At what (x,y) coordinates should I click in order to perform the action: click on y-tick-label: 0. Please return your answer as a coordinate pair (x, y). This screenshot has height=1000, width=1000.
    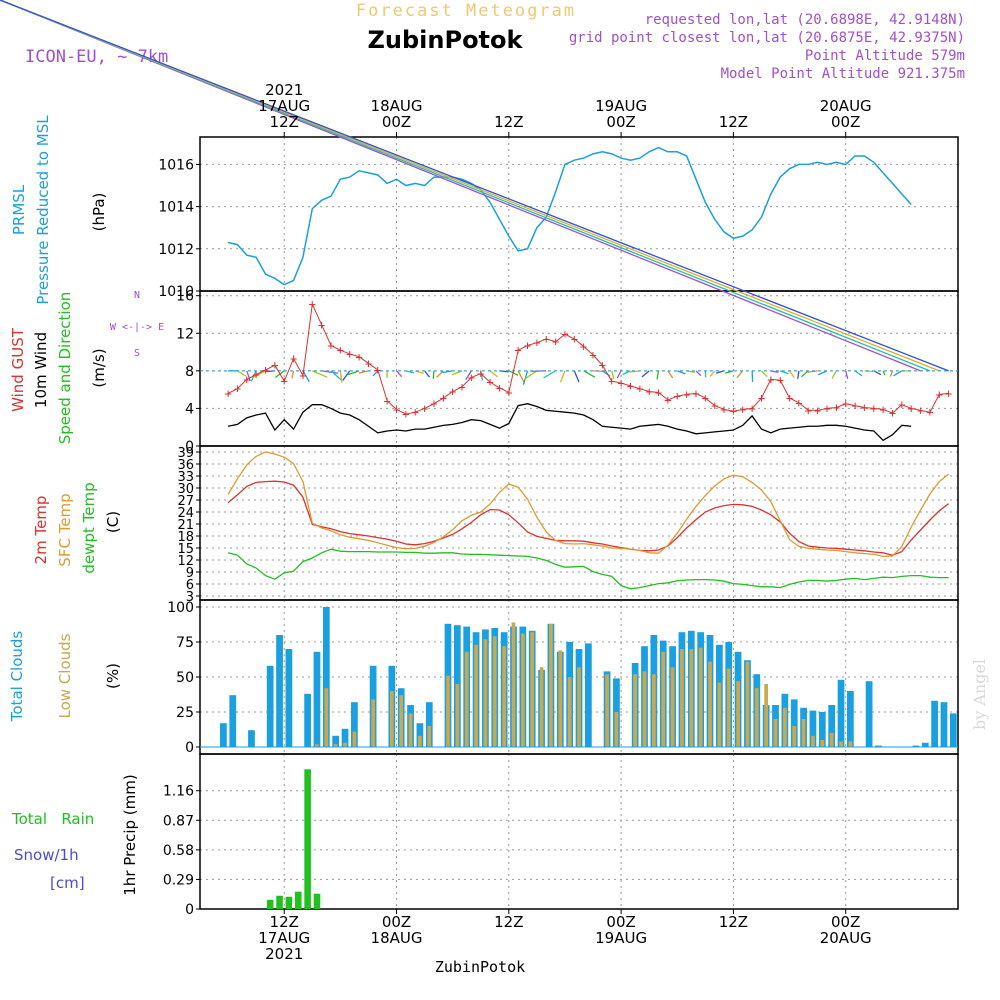
    Looking at the image, I should click on (189, 748).